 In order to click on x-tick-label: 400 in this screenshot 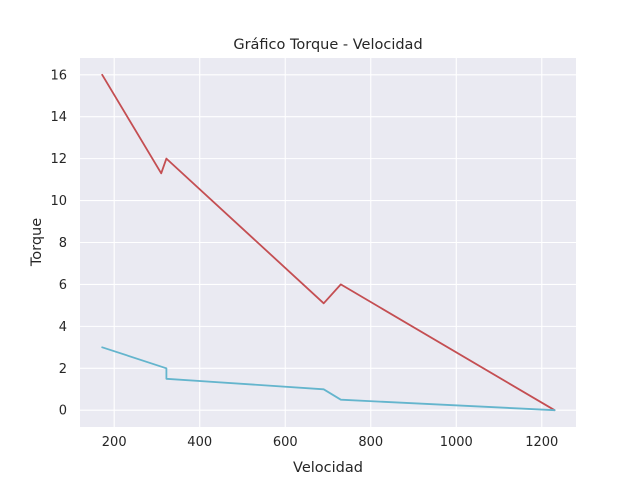, I will do `click(199, 442)`.